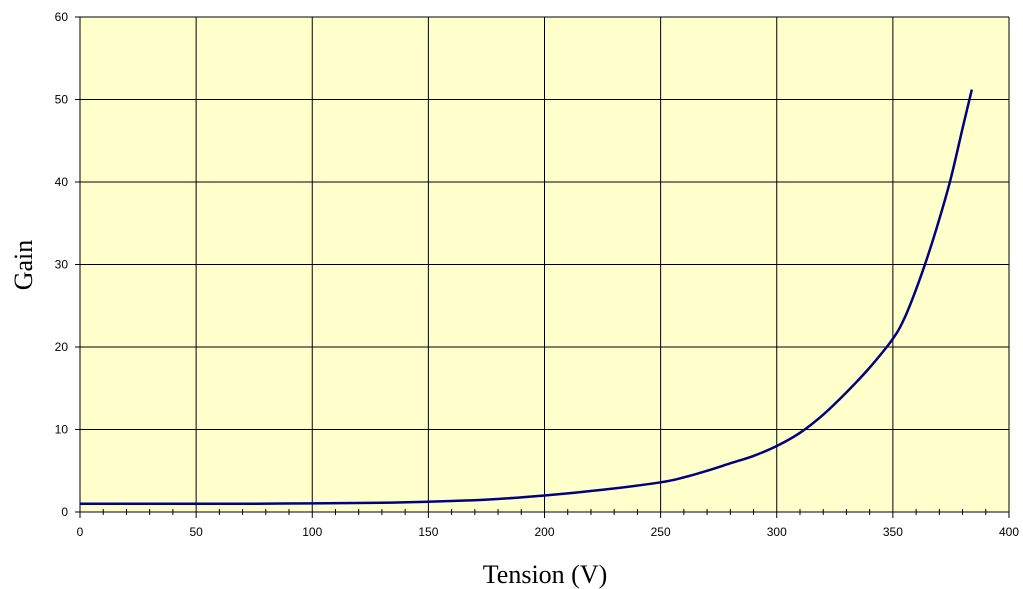 The height and width of the screenshot is (589, 1023). Describe the element at coordinates (544, 532) in the screenshot. I see `x-tick-label: 200` at that location.